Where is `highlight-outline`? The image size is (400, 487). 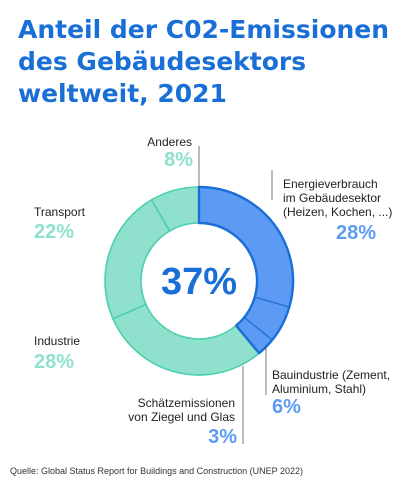
highlight-outline is located at coordinates (246, 270).